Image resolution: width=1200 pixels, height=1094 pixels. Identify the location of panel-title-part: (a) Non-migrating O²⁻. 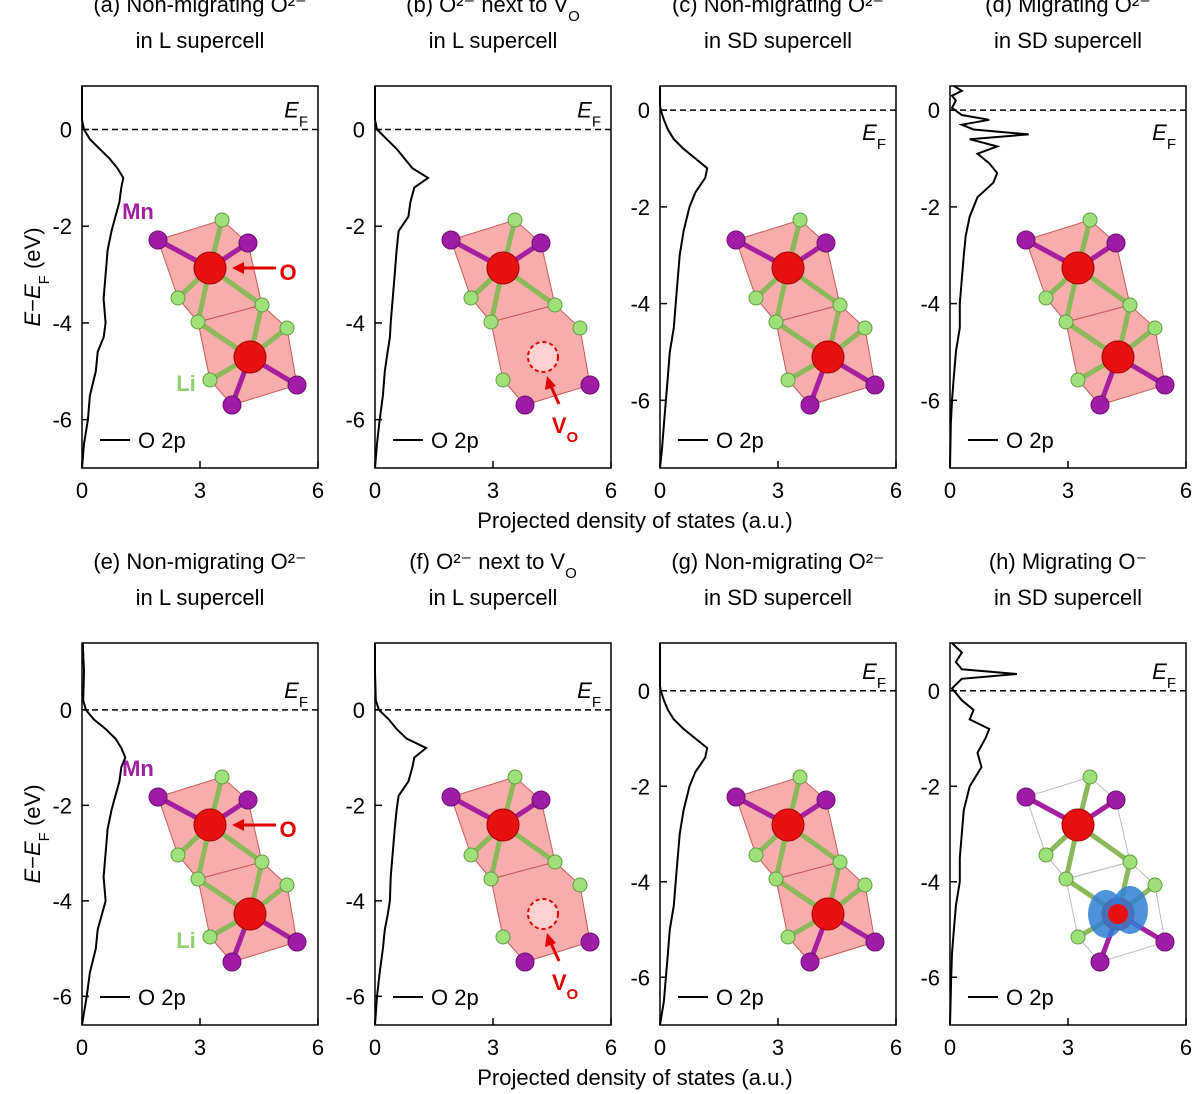
(199, 8).